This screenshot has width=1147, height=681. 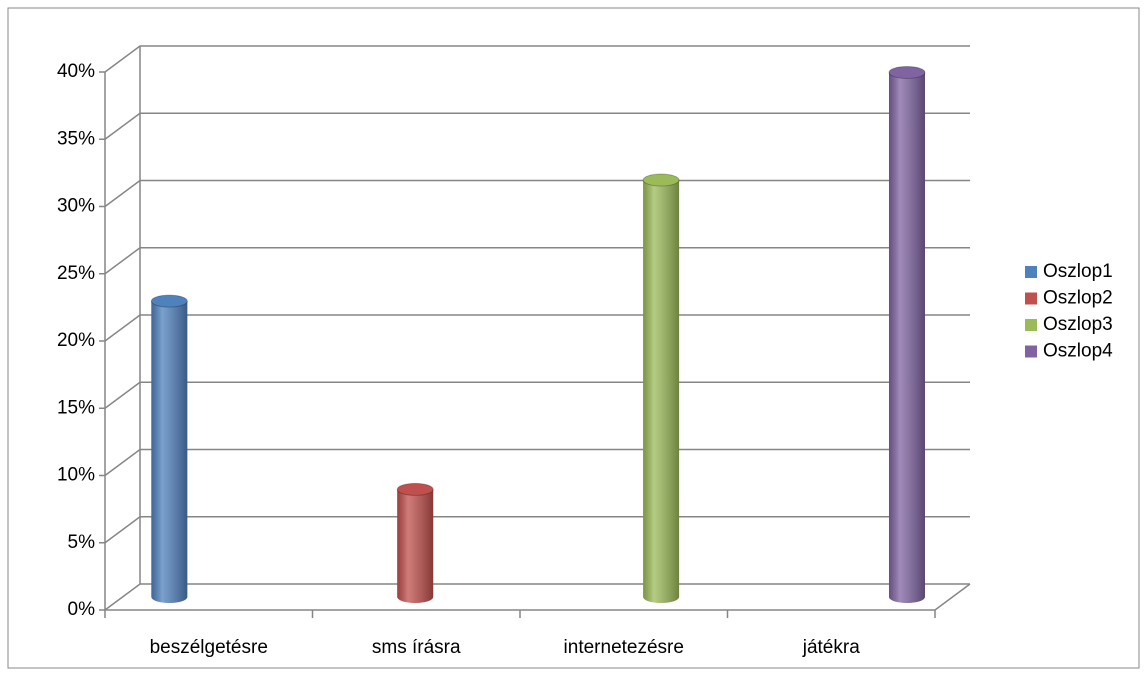 I want to click on y-tick-label: 5%, so click(x=82, y=542).